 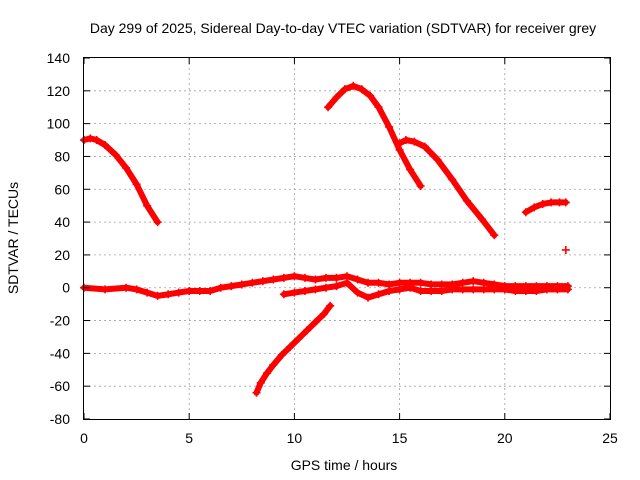 What do you see at coordinates (349, 438) in the screenshot?
I see `x-tick-labels: 0 5 10 15 20 25` at bounding box center [349, 438].